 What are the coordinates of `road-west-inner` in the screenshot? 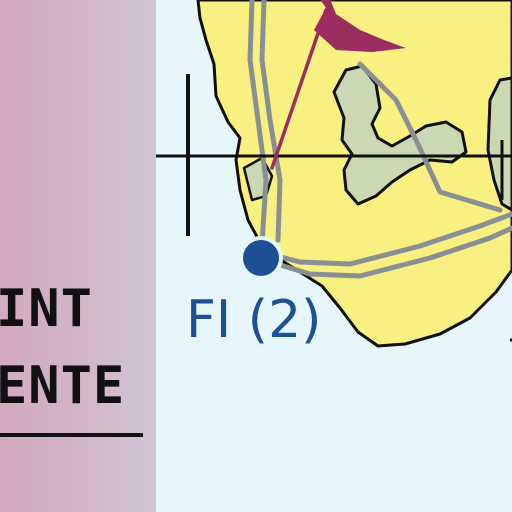 It's located at (271, 121).